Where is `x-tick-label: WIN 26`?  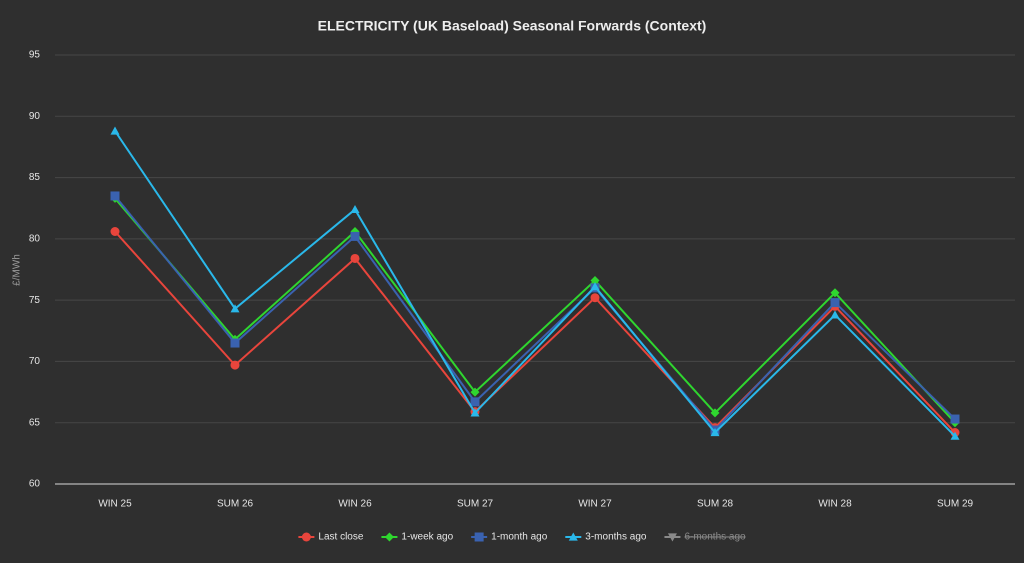 x-tick-label: WIN 26 is located at coordinates (355, 504).